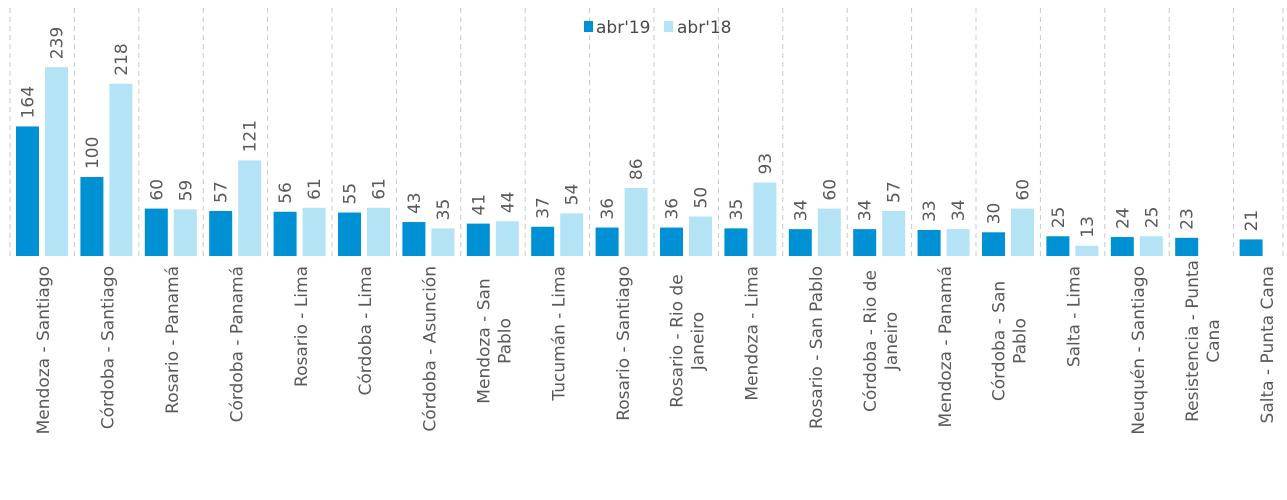 Image resolution: width=1287 pixels, height=500 pixels. Describe the element at coordinates (623, 28) in the screenshot. I see `legend-label-abr19: abr'19` at that location.